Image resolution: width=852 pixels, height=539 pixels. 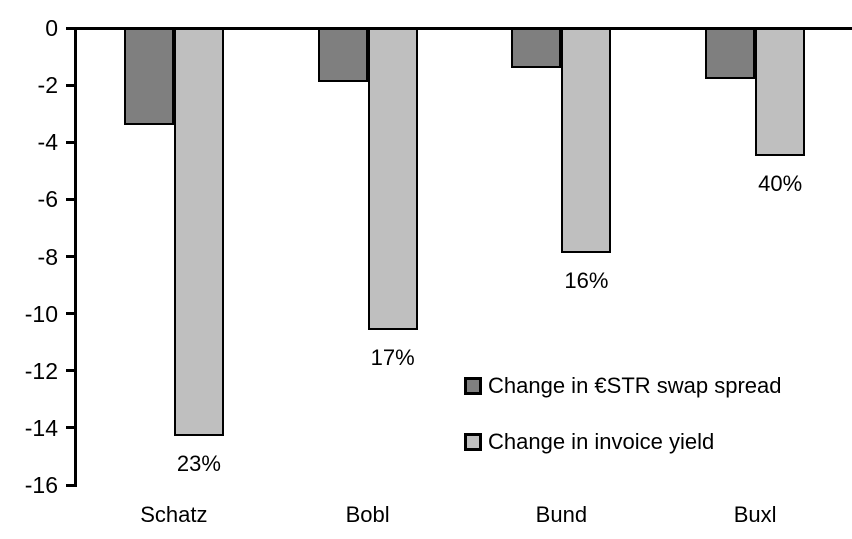 What do you see at coordinates (367, 514) in the screenshot?
I see `x-axis-label-bobl: Bobl` at bounding box center [367, 514].